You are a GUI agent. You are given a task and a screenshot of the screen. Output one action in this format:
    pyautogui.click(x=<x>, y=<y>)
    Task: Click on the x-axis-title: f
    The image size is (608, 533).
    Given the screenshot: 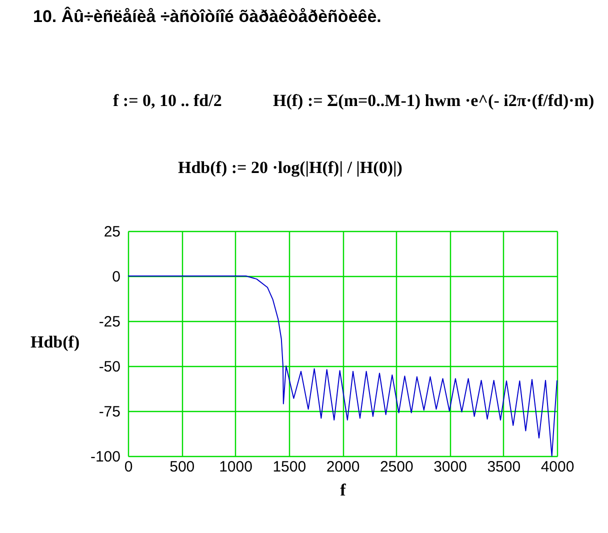 What is the action you would take?
    pyautogui.click(x=343, y=490)
    